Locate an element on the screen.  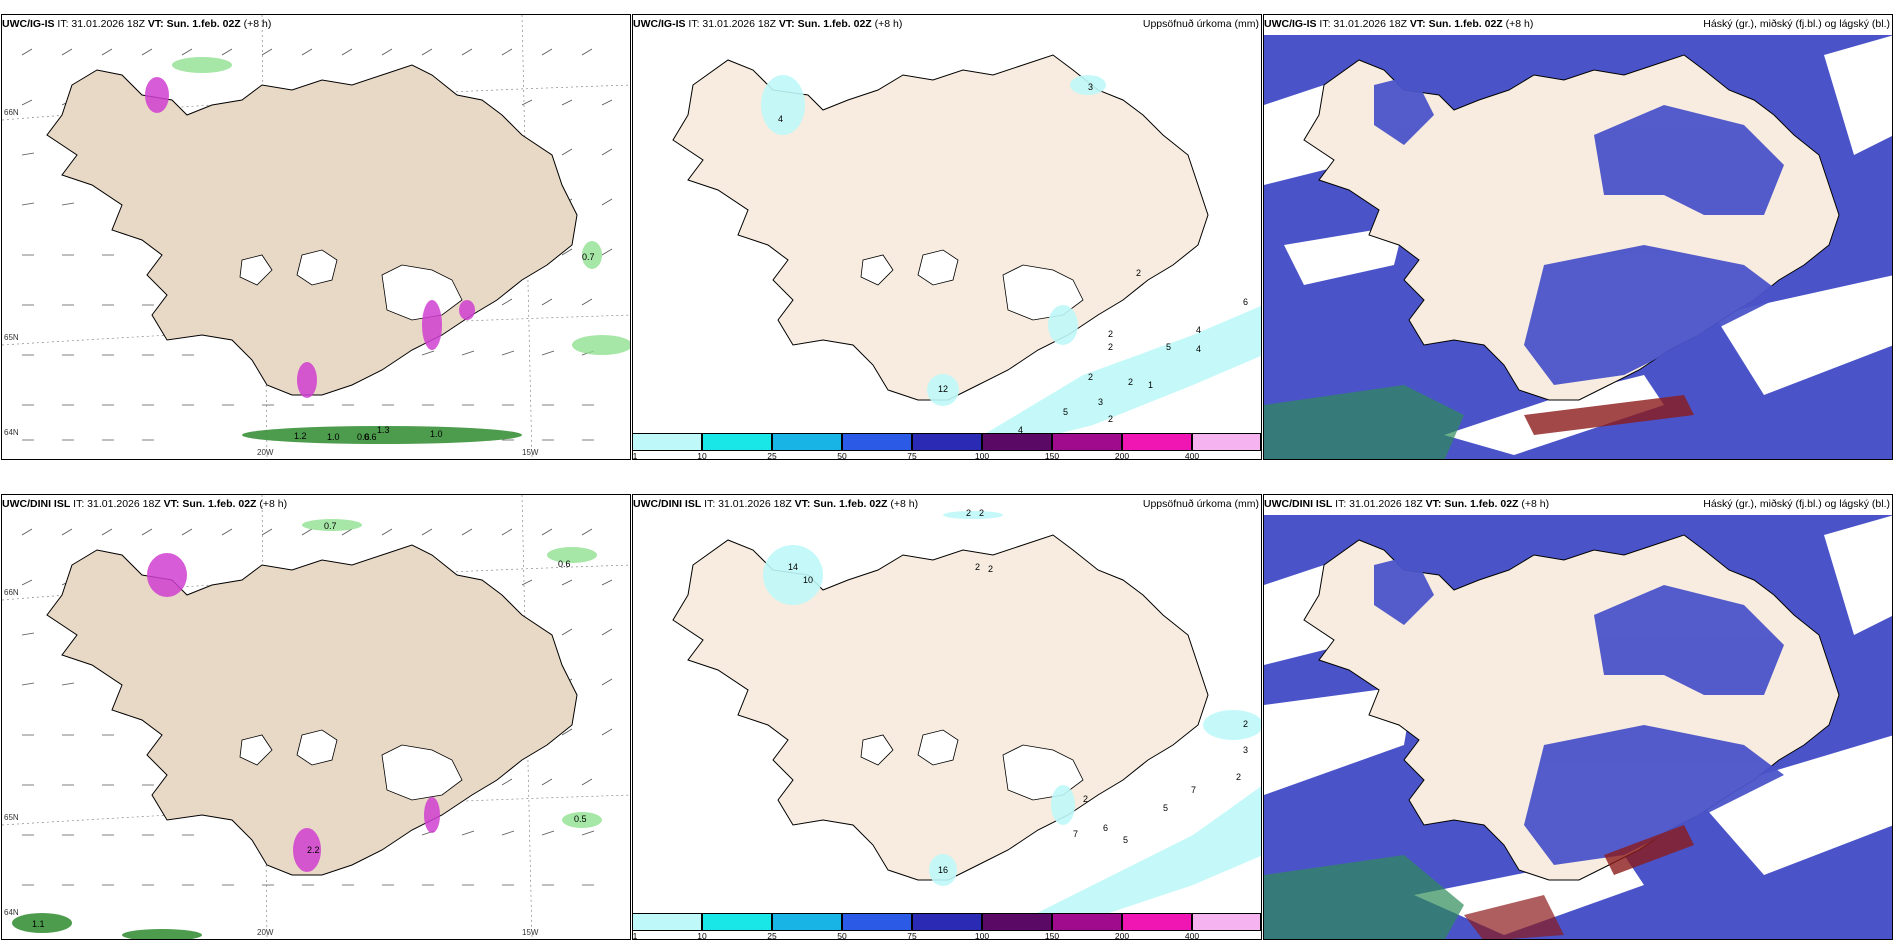
precip-value: 14 is located at coordinates (793, 567).